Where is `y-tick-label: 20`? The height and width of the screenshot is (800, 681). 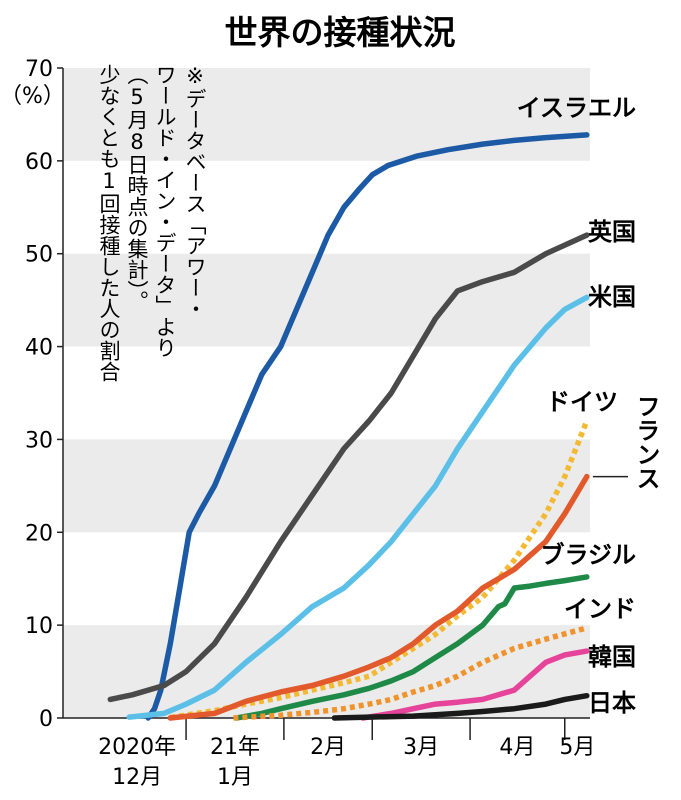 y-tick-label: 20 is located at coordinates (39, 533).